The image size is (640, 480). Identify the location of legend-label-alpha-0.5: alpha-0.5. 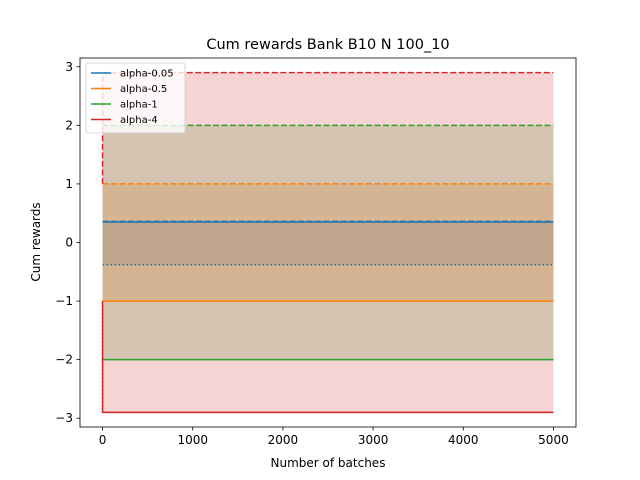
(143, 89).